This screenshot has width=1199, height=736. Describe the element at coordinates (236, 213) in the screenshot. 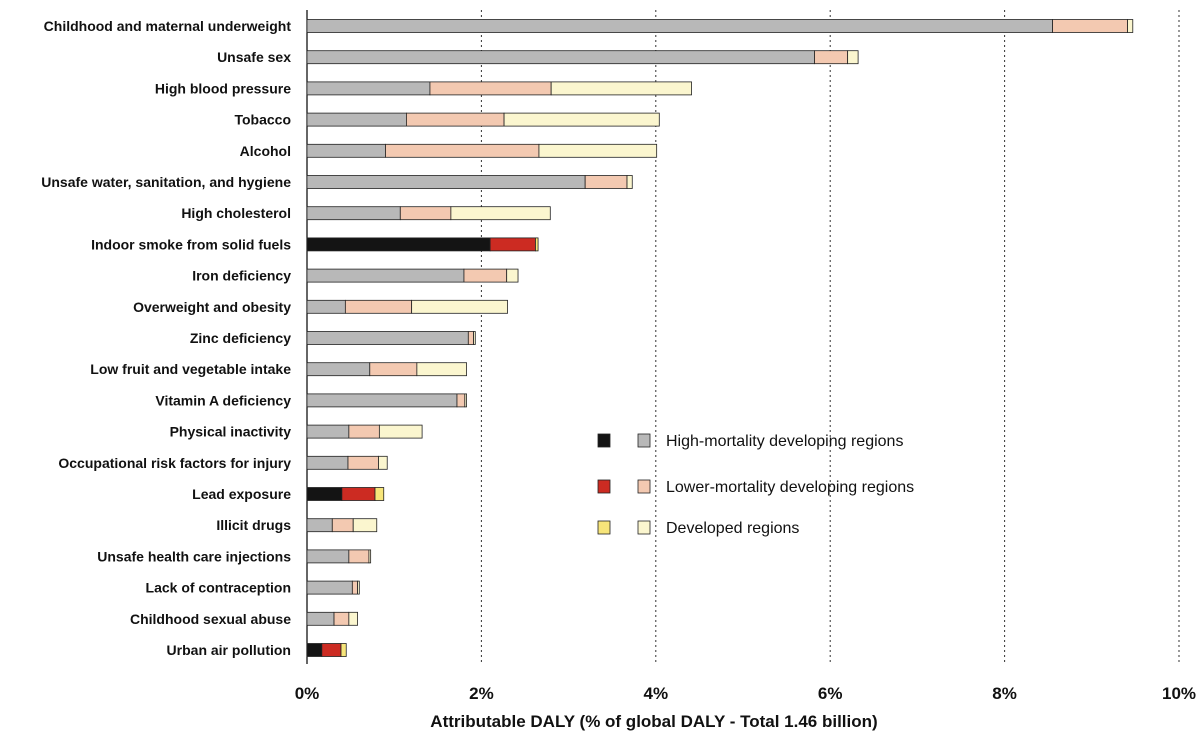

I see `category-label: High cholesterol` at that location.